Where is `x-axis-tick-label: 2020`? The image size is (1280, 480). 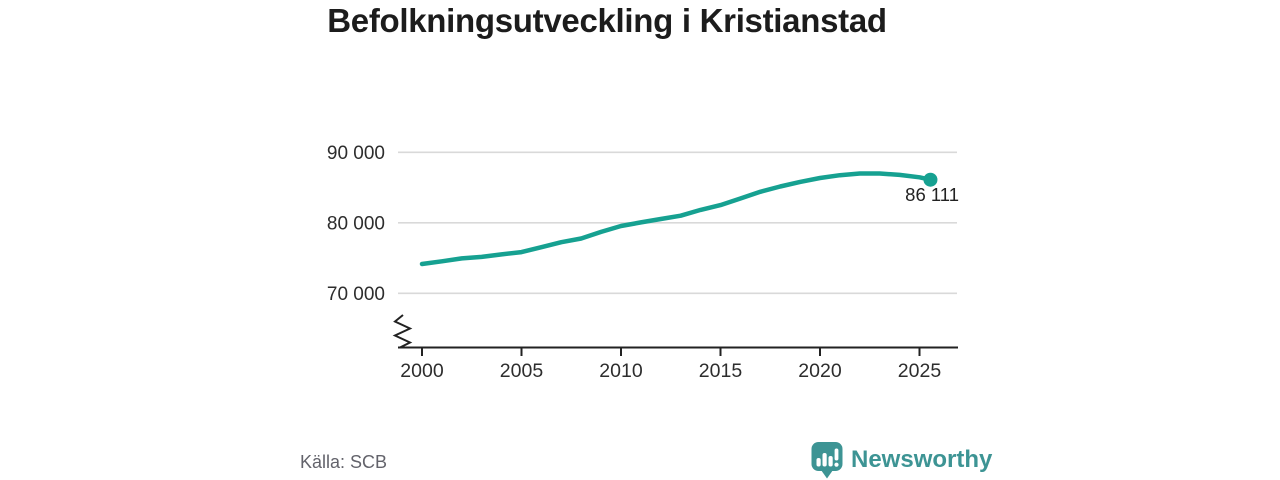
x-axis-tick-label: 2020 is located at coordinates (820, 371).